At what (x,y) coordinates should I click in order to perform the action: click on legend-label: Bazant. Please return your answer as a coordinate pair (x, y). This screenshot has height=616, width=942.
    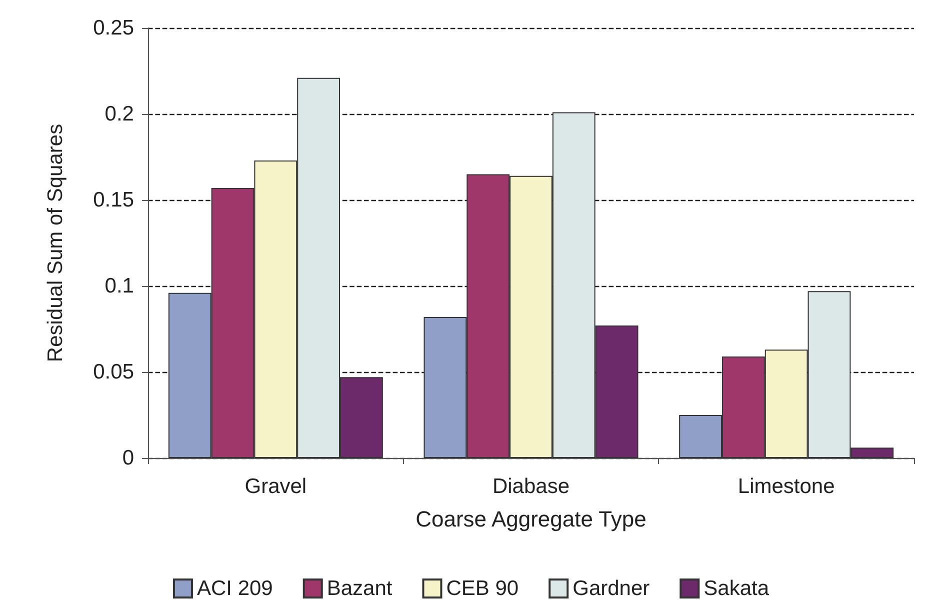
    Looking at the image, I should click on (359, 588).